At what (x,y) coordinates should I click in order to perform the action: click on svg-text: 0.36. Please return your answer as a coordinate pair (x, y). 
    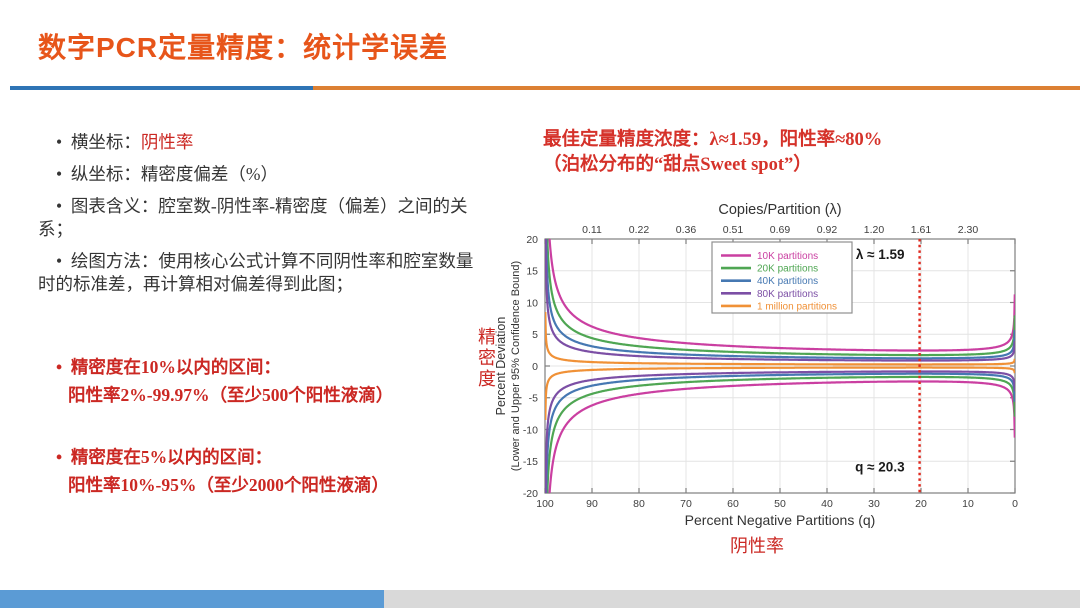
    Looking at the image, I should click on (686, 230).